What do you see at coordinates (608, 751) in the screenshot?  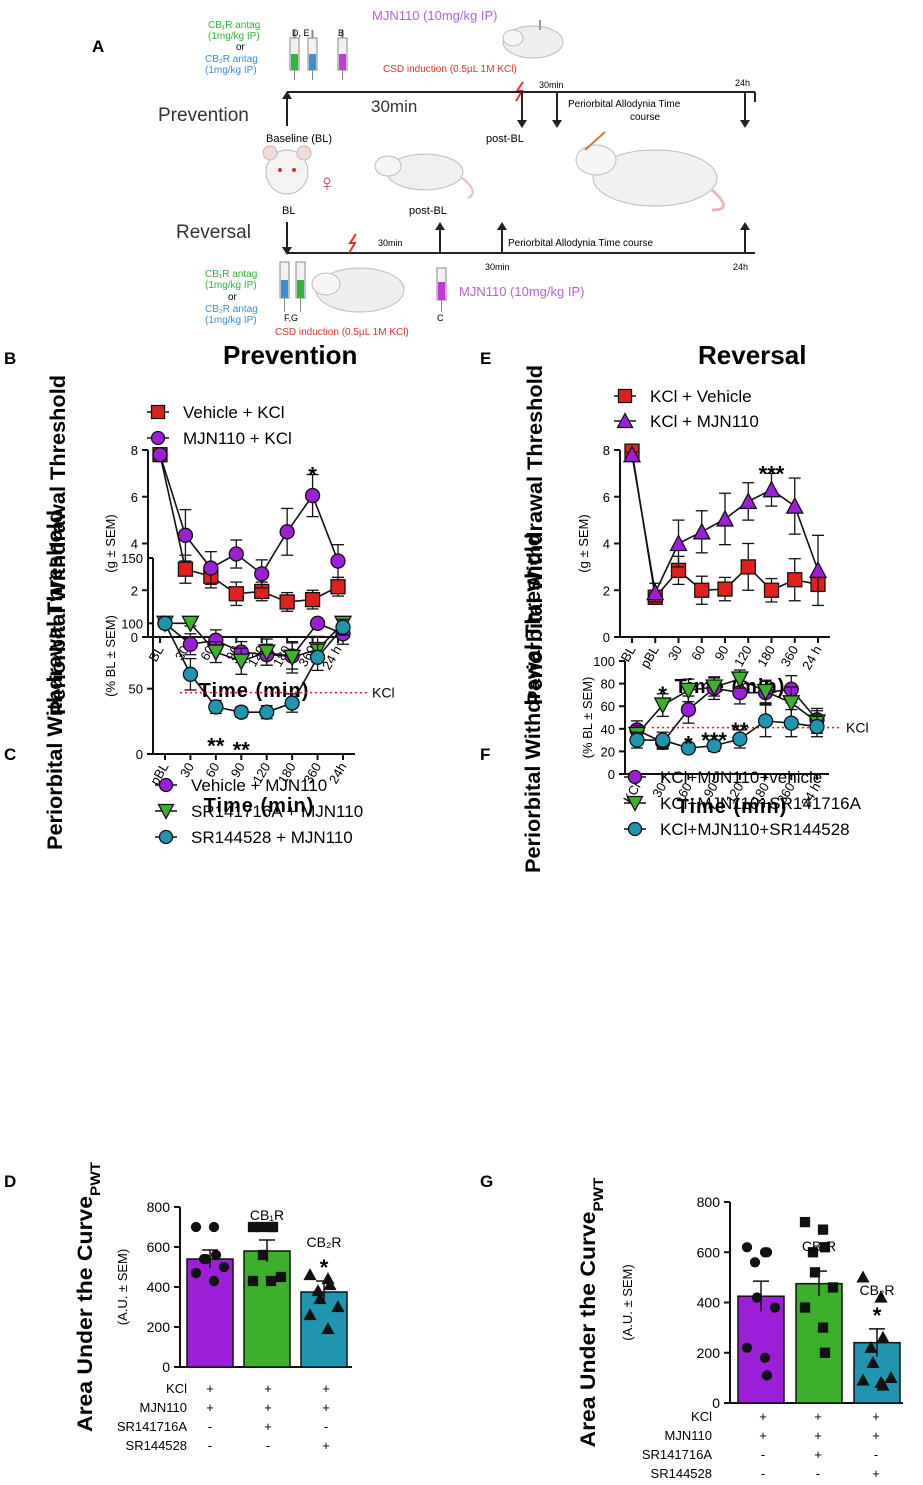 I see `y-tick-label: 20` at bounding box center [608, 751].